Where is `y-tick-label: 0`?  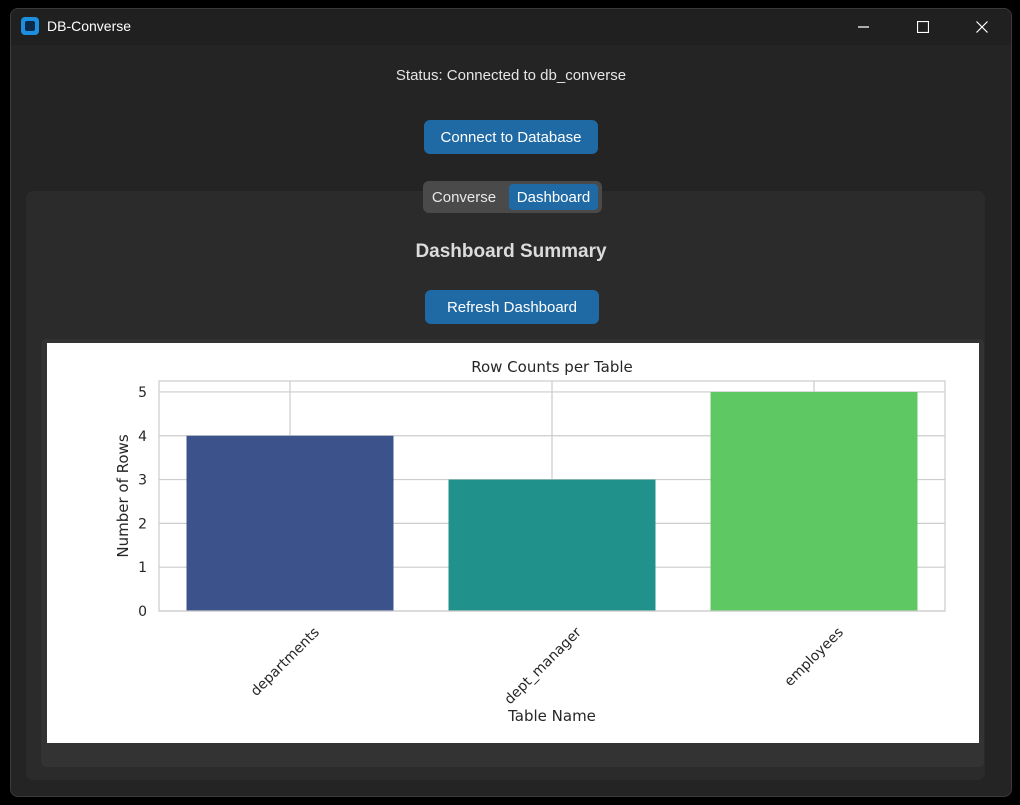 y-tick-label: 0 is located at coordinates (142, 612).